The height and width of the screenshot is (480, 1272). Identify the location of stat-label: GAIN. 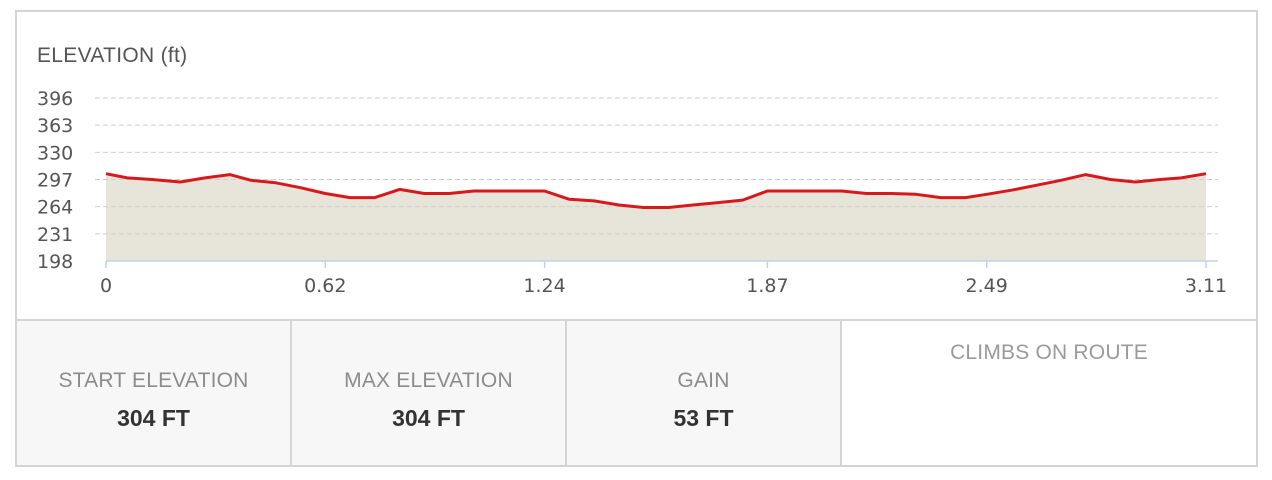
(703, 380).